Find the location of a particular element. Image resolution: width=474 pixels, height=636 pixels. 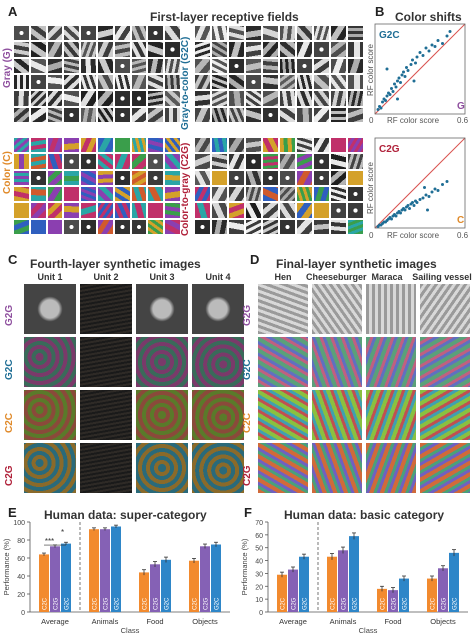

y-tick-label: 50 is located at coordinates (259, 549).